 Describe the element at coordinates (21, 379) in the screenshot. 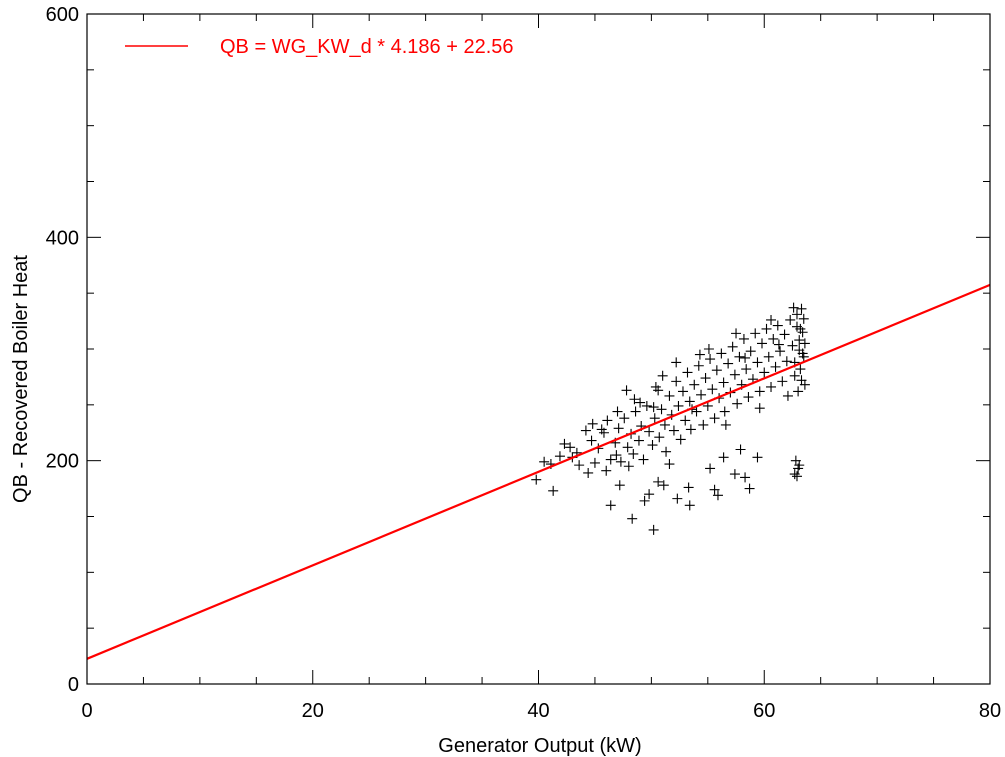

I see `y-axis-title: QB - Recovered Boiler Heat` at that location.